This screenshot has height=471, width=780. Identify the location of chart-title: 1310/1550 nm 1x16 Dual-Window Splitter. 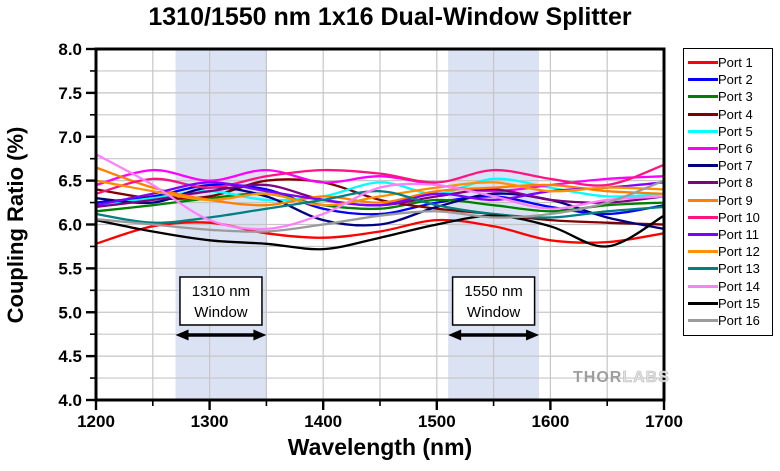
(390, 17).